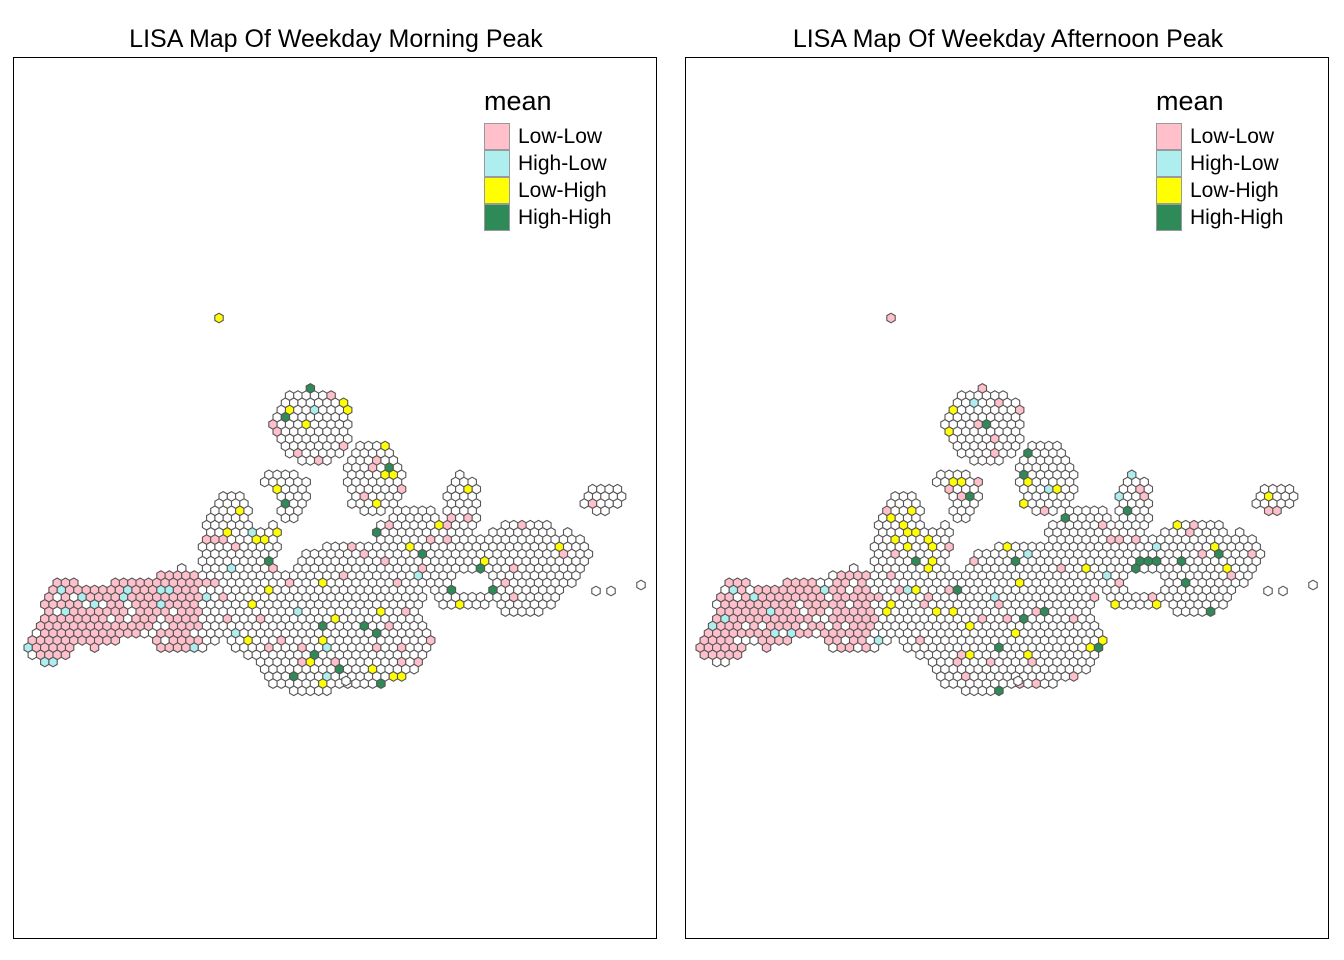 The height and width of the screenshot is (960, 1344). Describe the element at coordinates (1008, 39) in the screenshot. I see `map-title: LISA Map Of Weekday Afternoon Peak` at that location.